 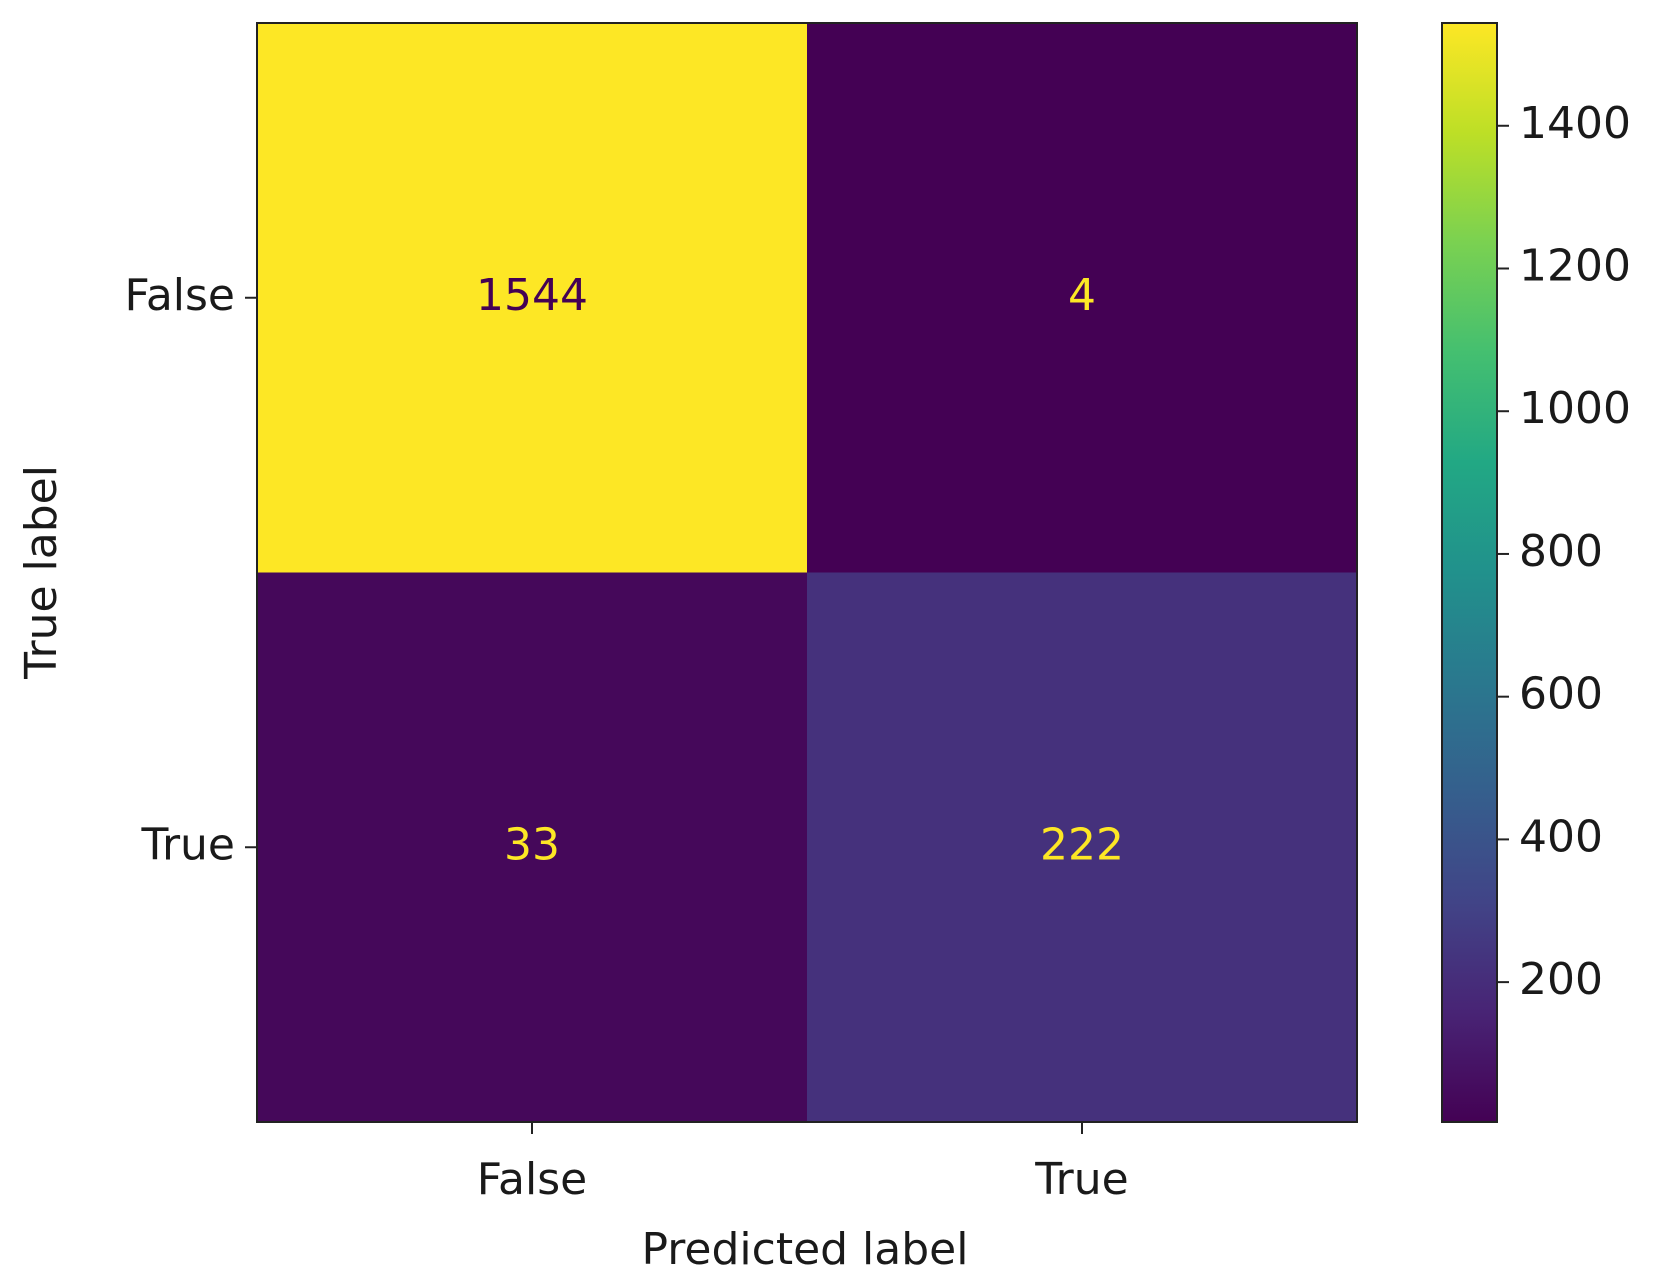 I want to click on y-tick-label: True, so click(x=188, y=844).